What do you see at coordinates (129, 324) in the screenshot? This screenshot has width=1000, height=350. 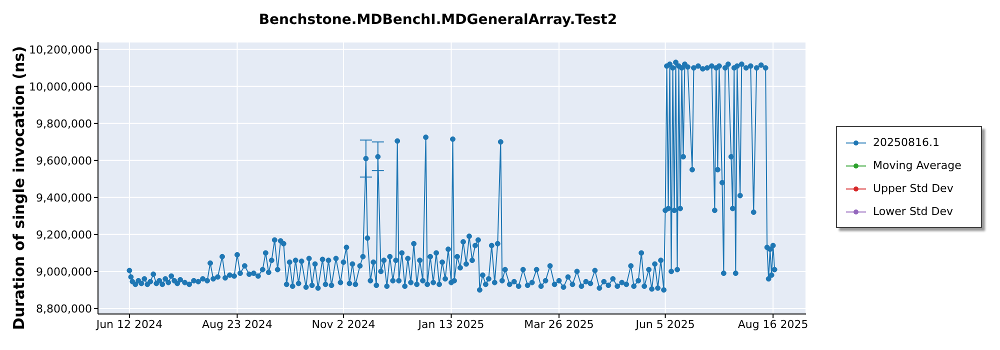 I see `x-tick-label: Jun 12 2024` at bounding box center [129, 324].